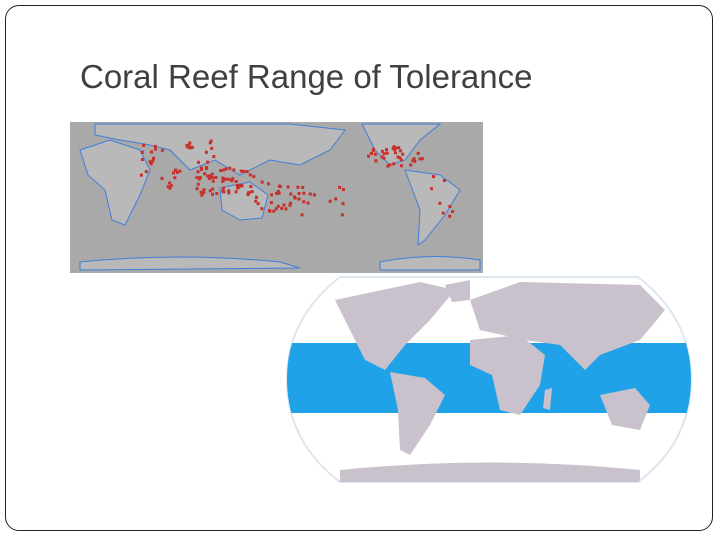  What do you see at coordinates (457, 291) in the screenshot?
I see `greenland` at bounding box center [457, 291].